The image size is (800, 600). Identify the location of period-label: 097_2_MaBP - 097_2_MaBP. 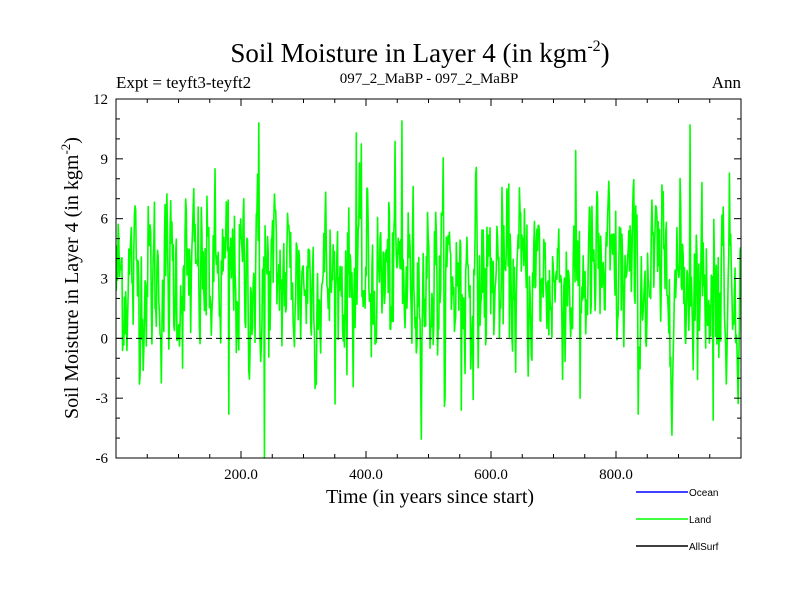
(429, 79).